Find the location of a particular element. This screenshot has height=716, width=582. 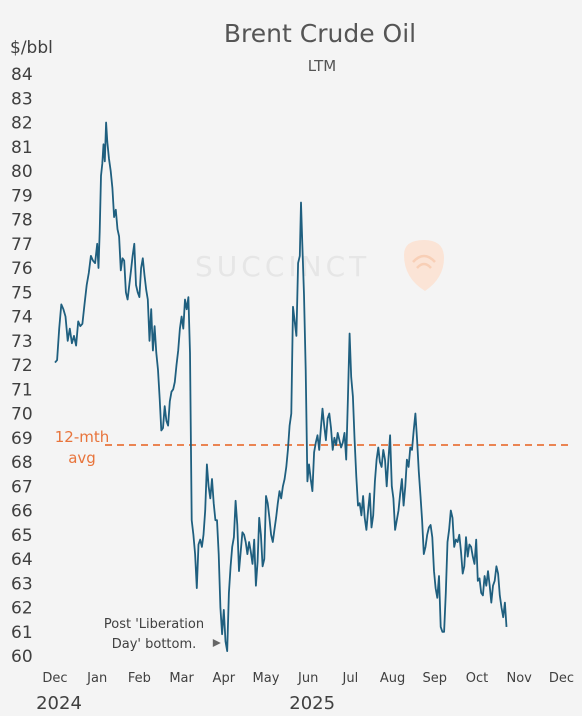

x-tick-label: Sep is located at coordinates (435, 678).